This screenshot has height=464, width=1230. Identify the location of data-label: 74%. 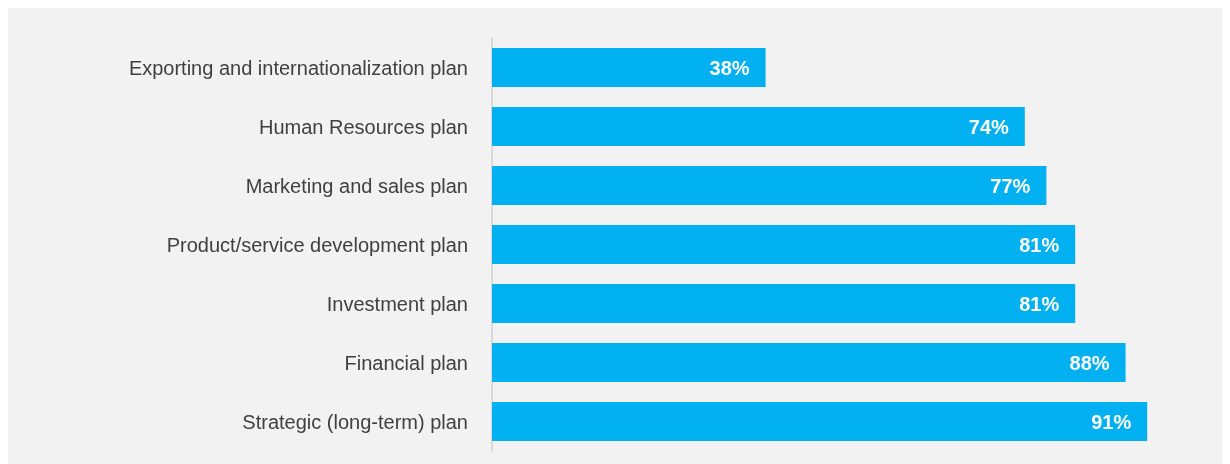
(989, 126).